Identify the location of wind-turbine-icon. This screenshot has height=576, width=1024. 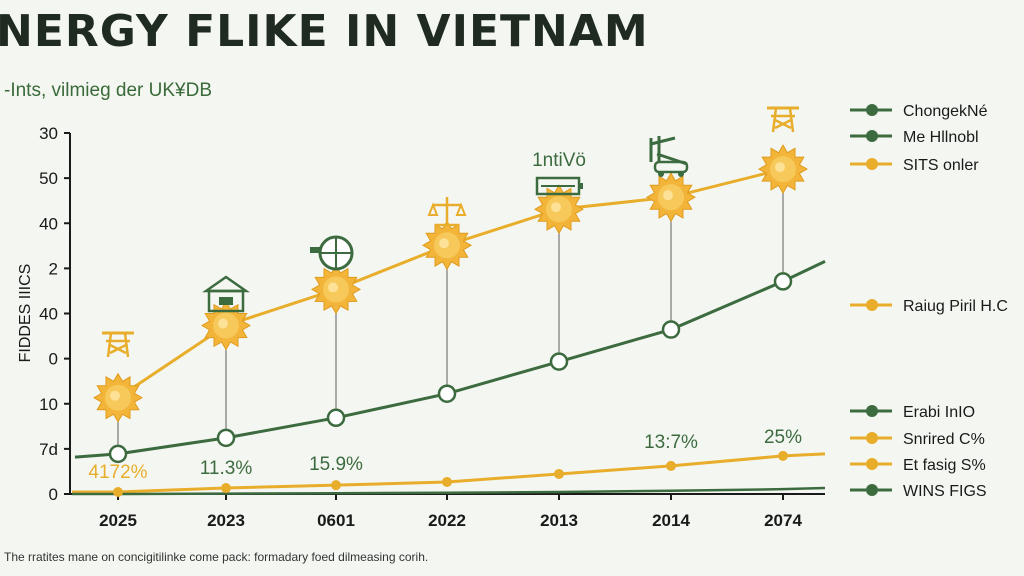
(669, 156).